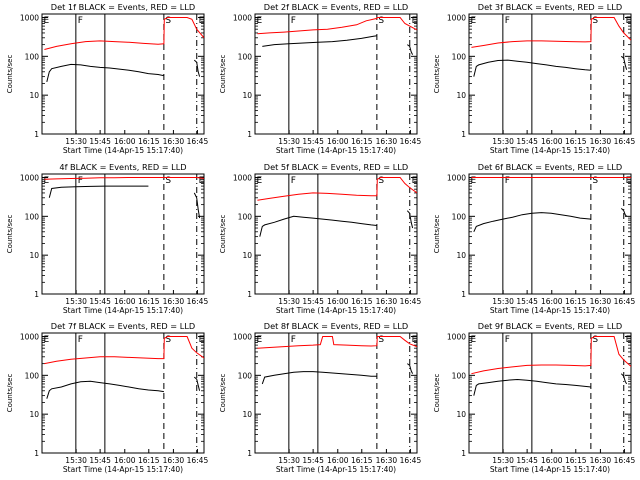 The height and width of the screenshot is (480, 640). Describe the element at coordinates (122, 167) in the screenshot. I see `panel-title: 4f BLACK = Events, RED = LLD` at that location.